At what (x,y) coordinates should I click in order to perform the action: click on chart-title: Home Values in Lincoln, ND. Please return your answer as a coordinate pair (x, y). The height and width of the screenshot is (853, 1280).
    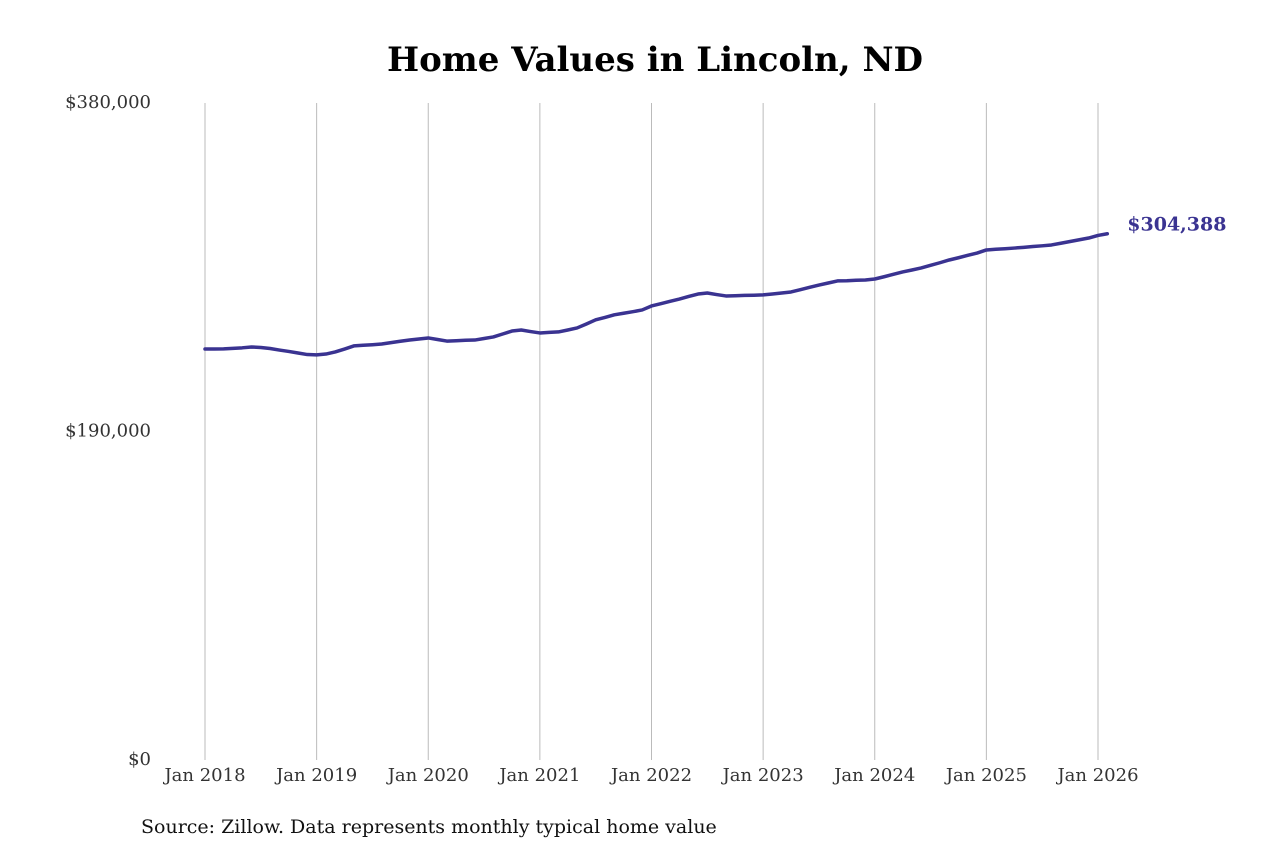
    Looking at the image, I should click on (655, 60).